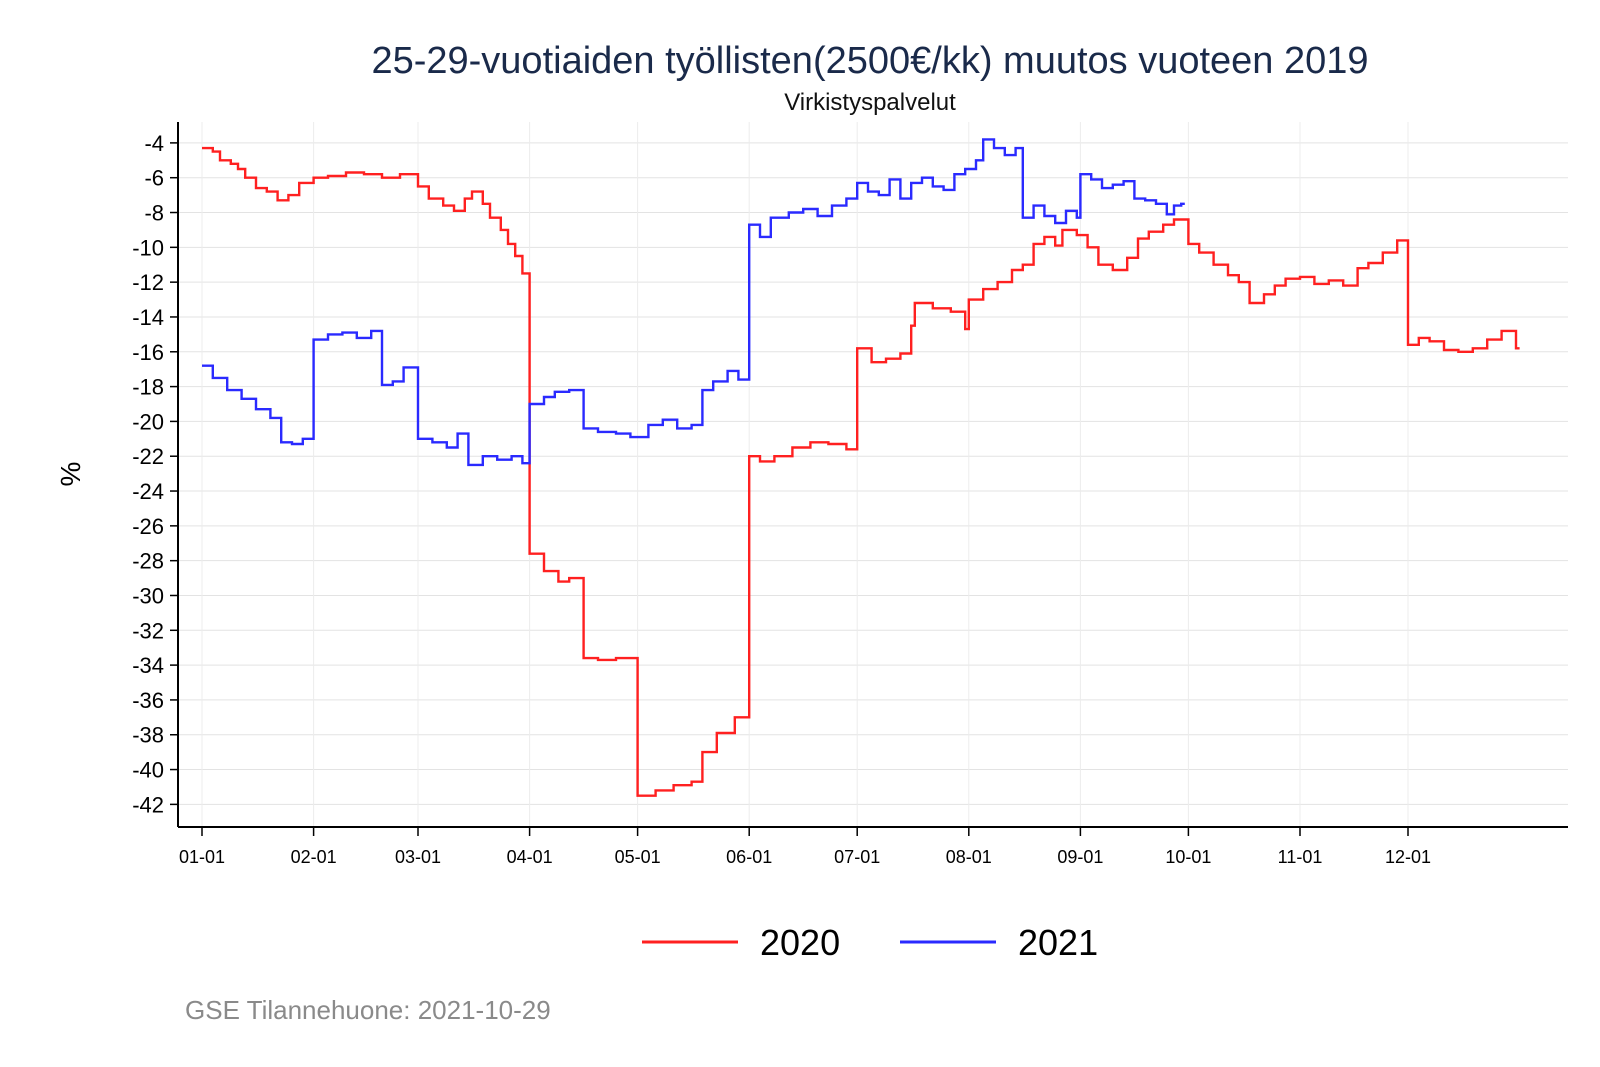 This screenshot has width=1600, height=1067. Describe the element at coordinates (1408, 857) in the screenshot. I see `x-tick-label: 12-01` at that location.